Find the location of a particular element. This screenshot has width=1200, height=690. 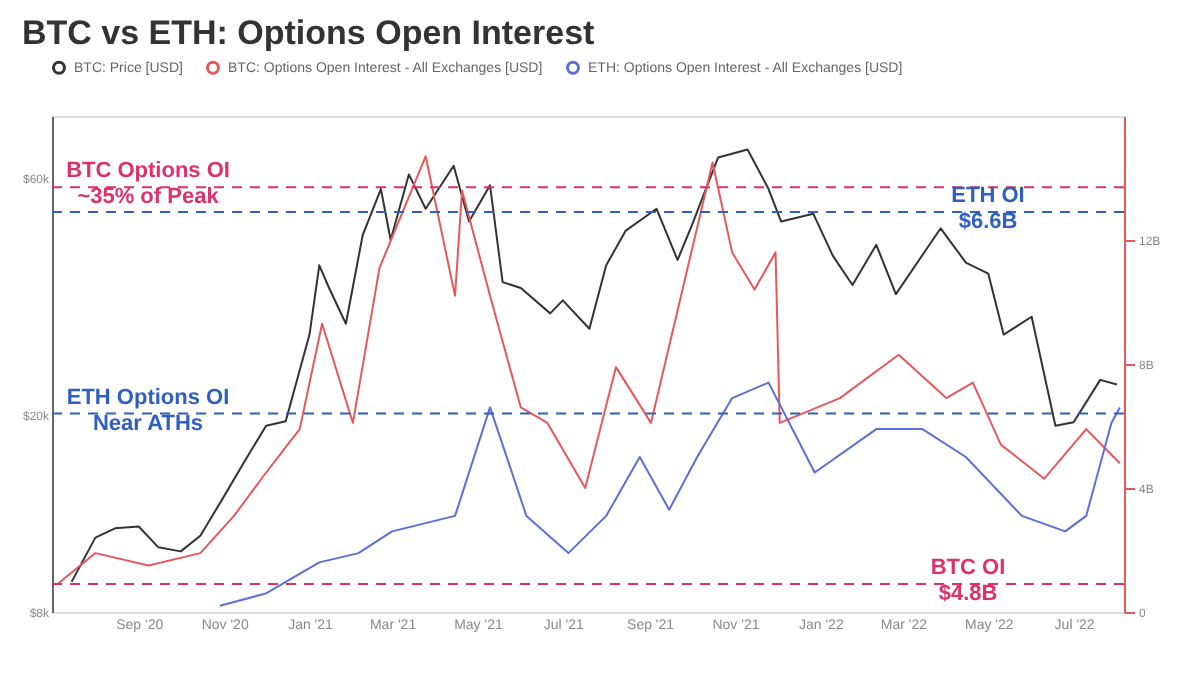

annotation: BTC Options OI ~35% of Peak is located at coordinates (148, 184).